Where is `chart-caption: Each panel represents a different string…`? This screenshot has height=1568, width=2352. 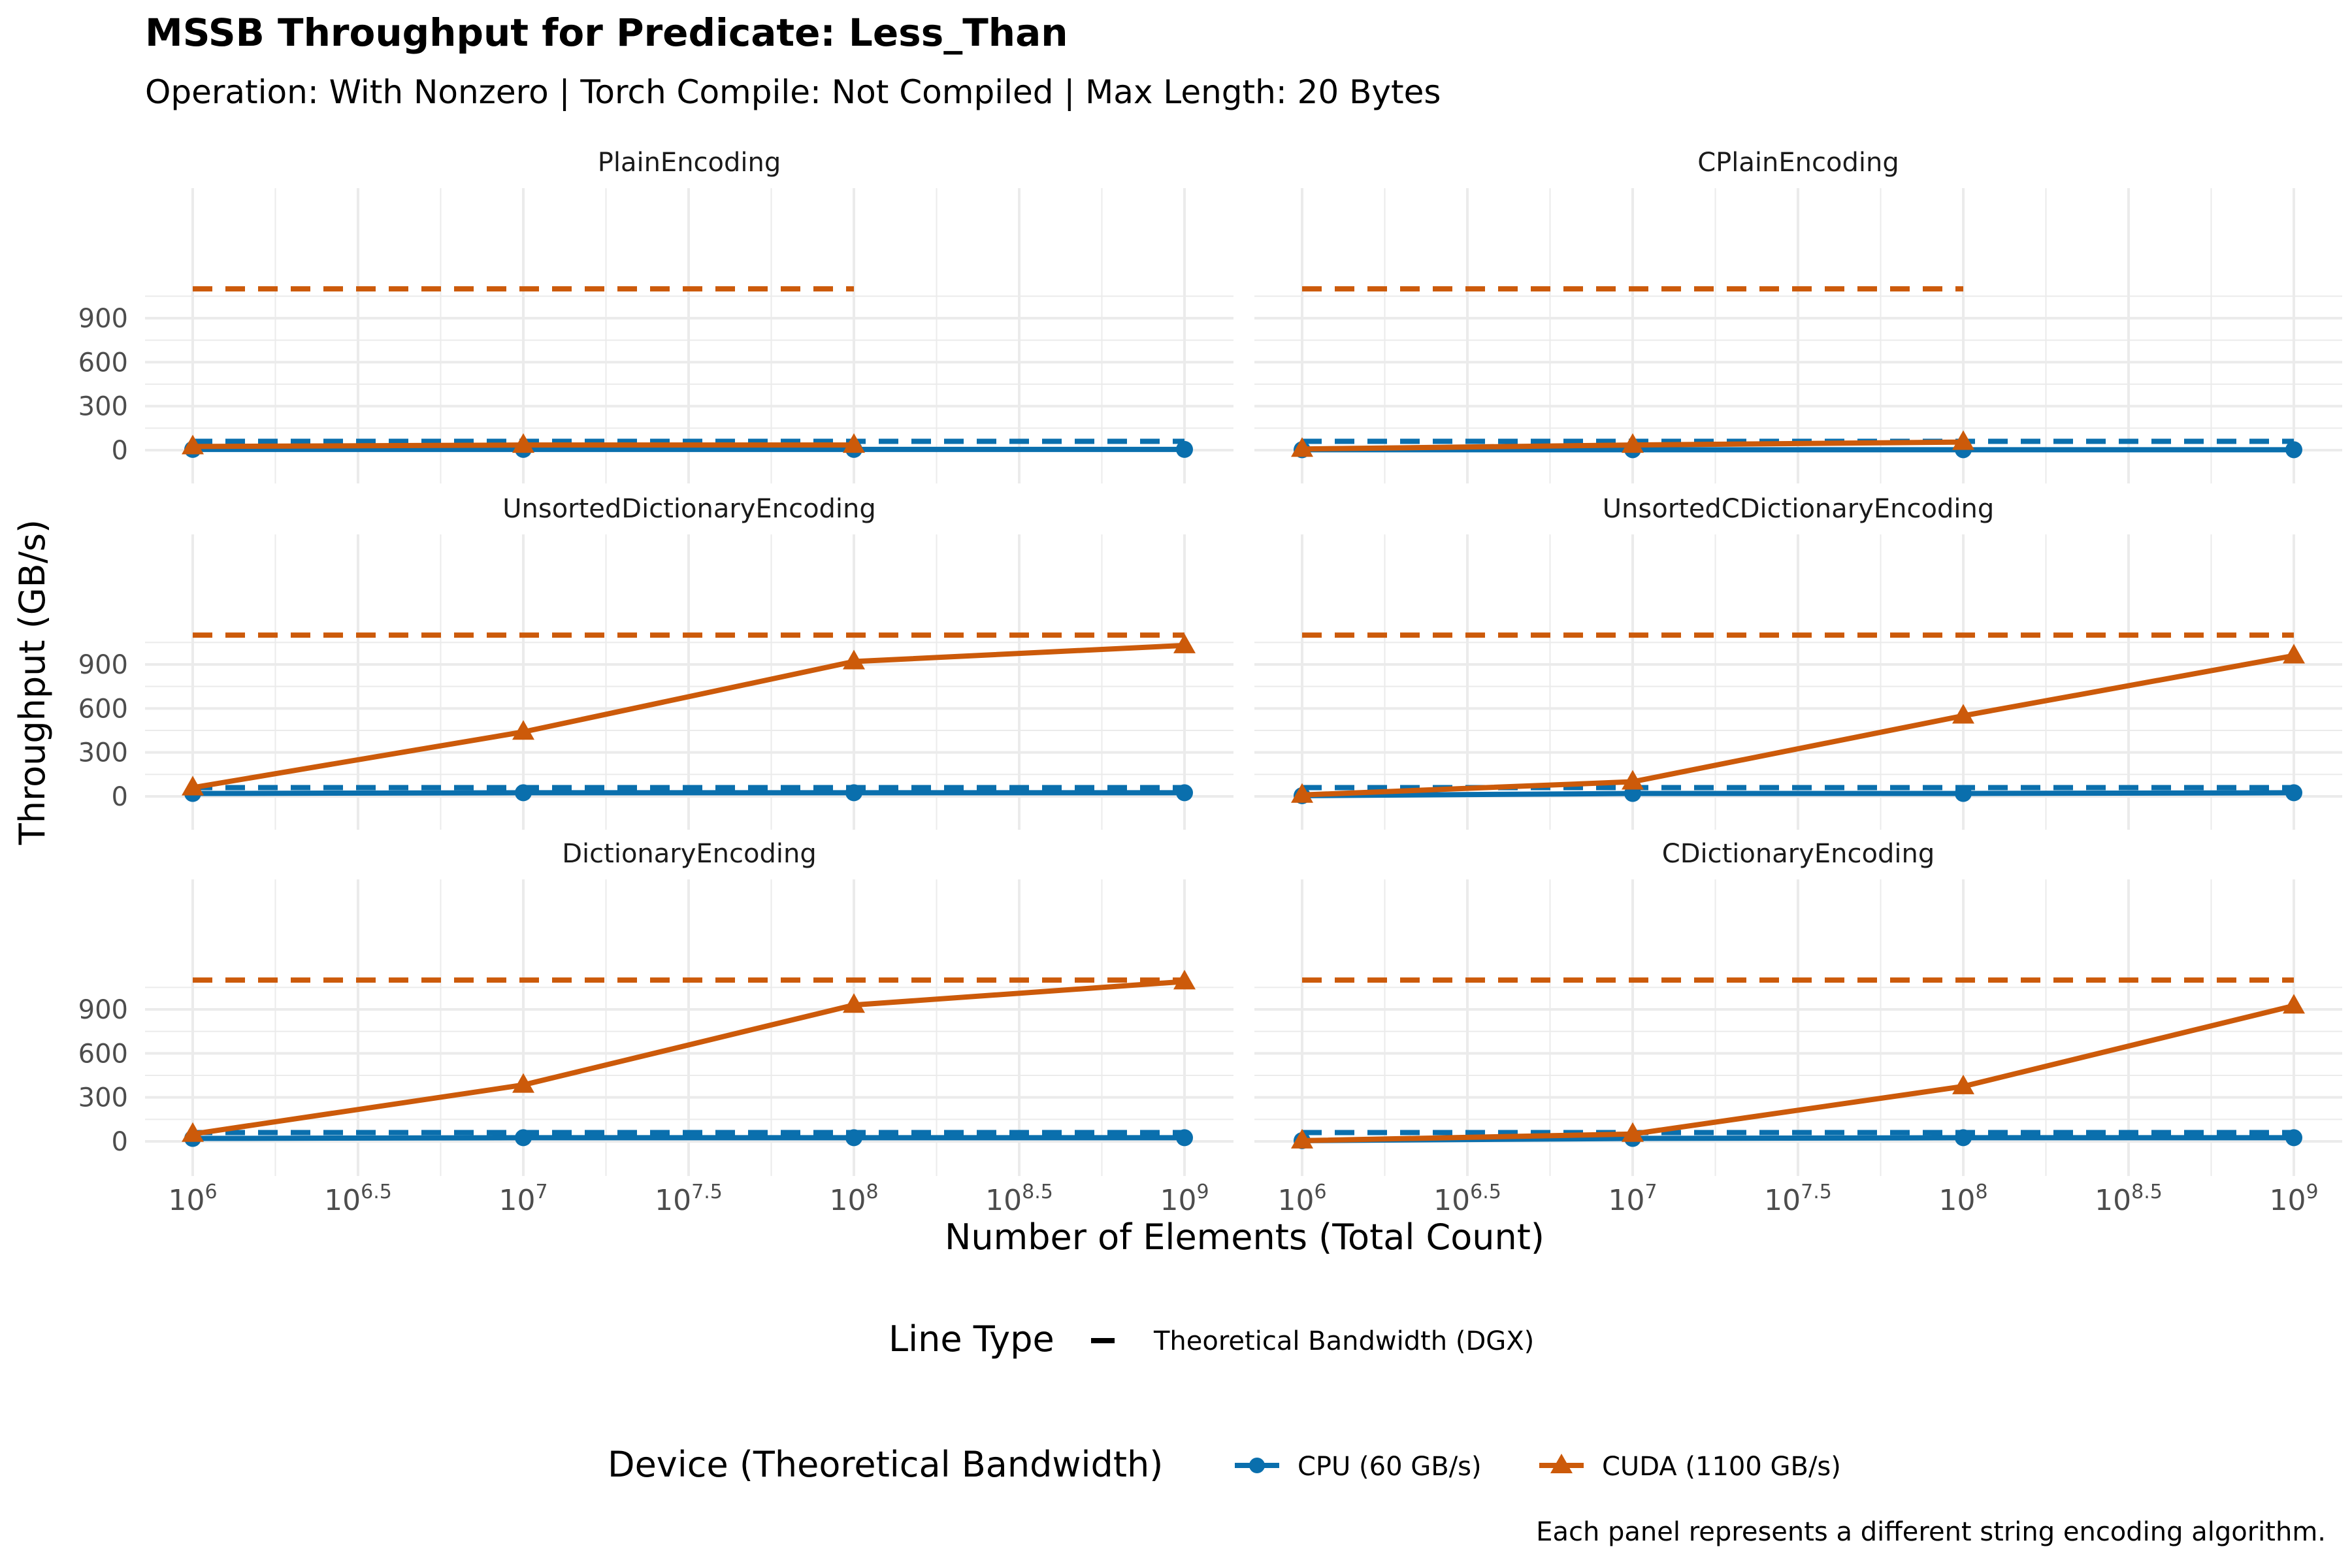
chart-caption: Each panel represents a different string… is located at coordinates (1931, 1532).